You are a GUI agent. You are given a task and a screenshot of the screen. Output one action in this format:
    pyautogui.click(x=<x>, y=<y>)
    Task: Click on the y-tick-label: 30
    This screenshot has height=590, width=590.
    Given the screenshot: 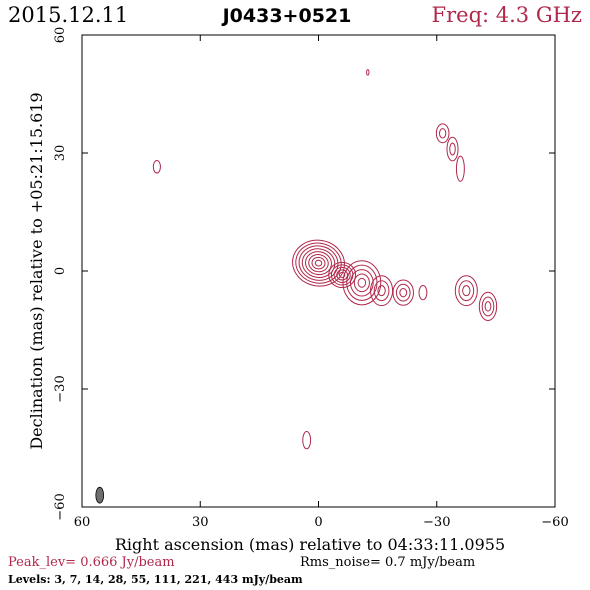 What is the action you would take?
    pyautogui.click(x=60, y=153)
    